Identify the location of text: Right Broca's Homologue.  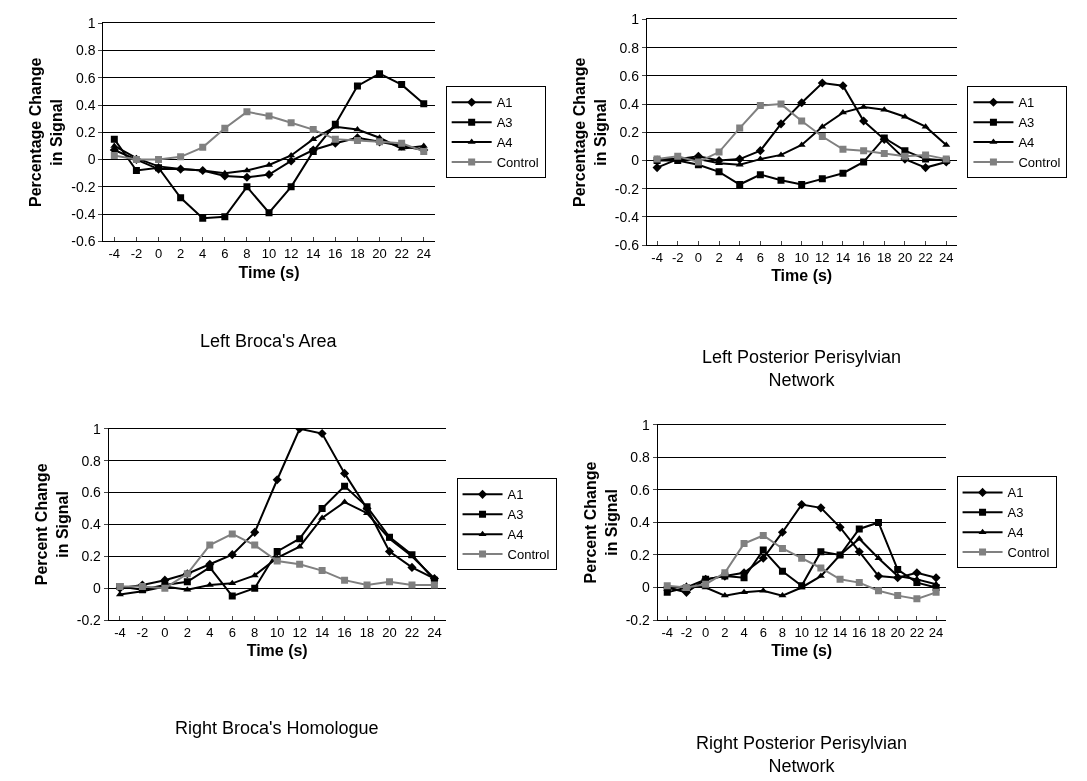
(277, 728).